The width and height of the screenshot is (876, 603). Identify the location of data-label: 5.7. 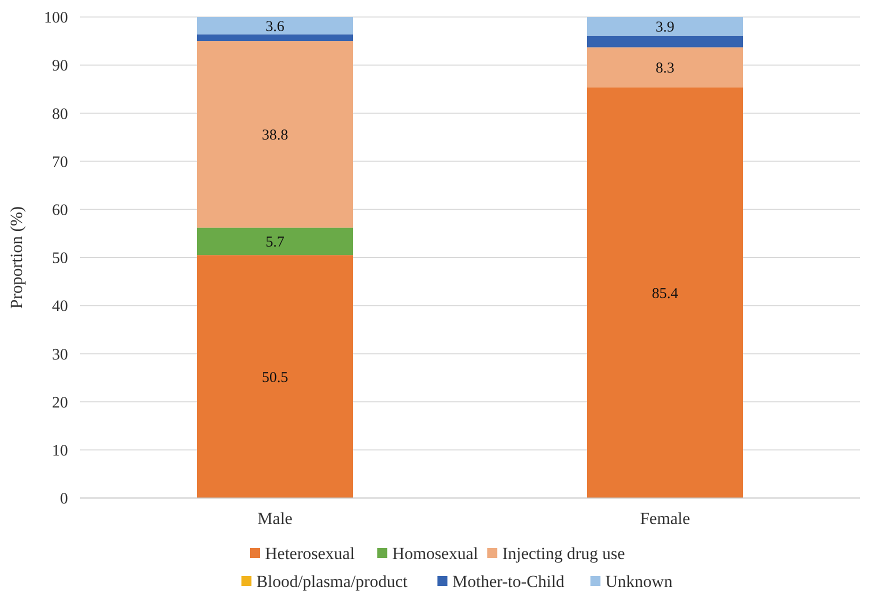
(275, 242).